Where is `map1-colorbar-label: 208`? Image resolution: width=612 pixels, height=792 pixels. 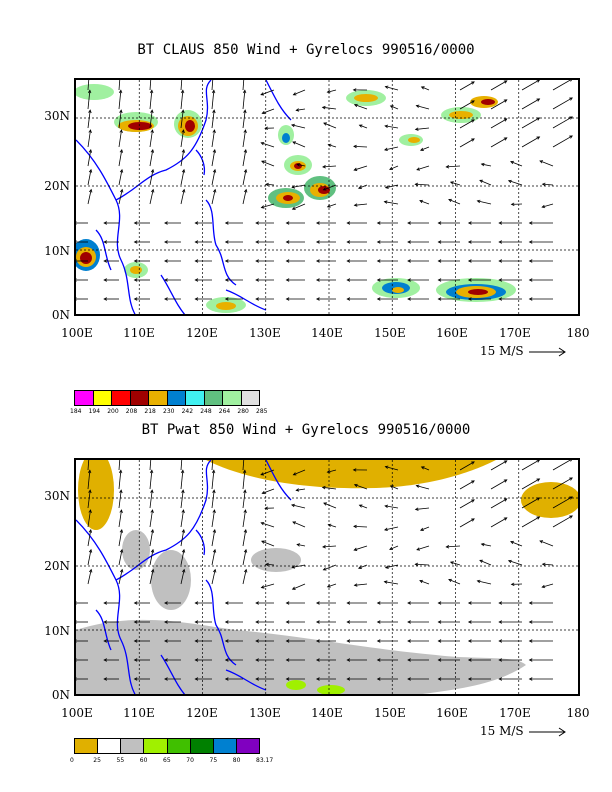 map1-colorbar-label: 208 is located at coordinates (131, 411).